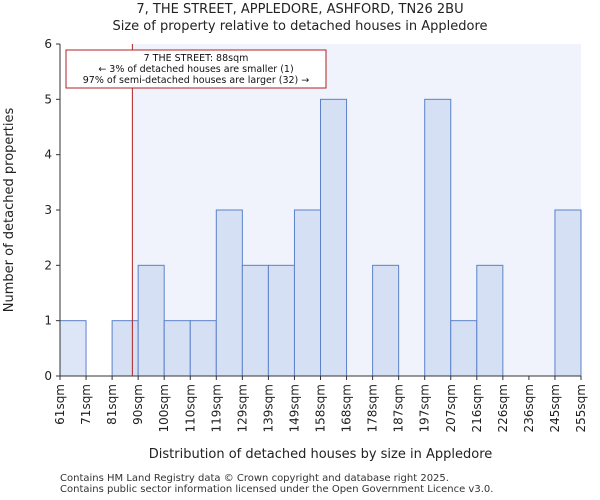  I want to click on x-tick-label: 207sqm, so click(451, 408).